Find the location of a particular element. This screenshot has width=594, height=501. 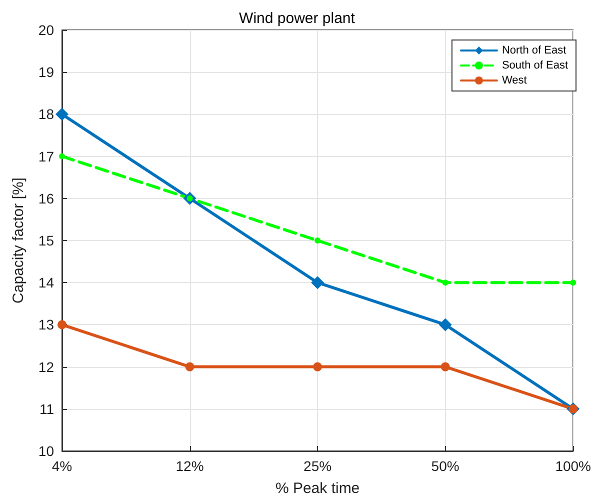

chart-title: Wind power plant is located at coordinates (297, 18).